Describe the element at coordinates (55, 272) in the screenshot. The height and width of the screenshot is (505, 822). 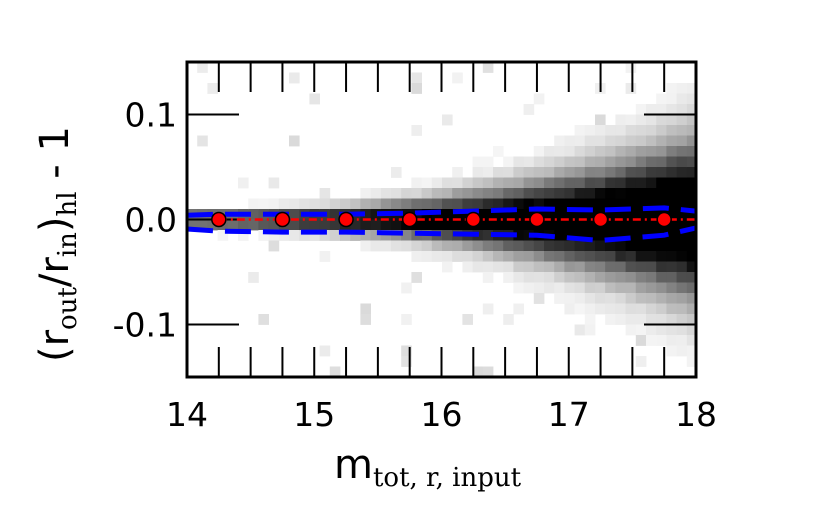
I see `y-axis-label-slash: /r` at that location.